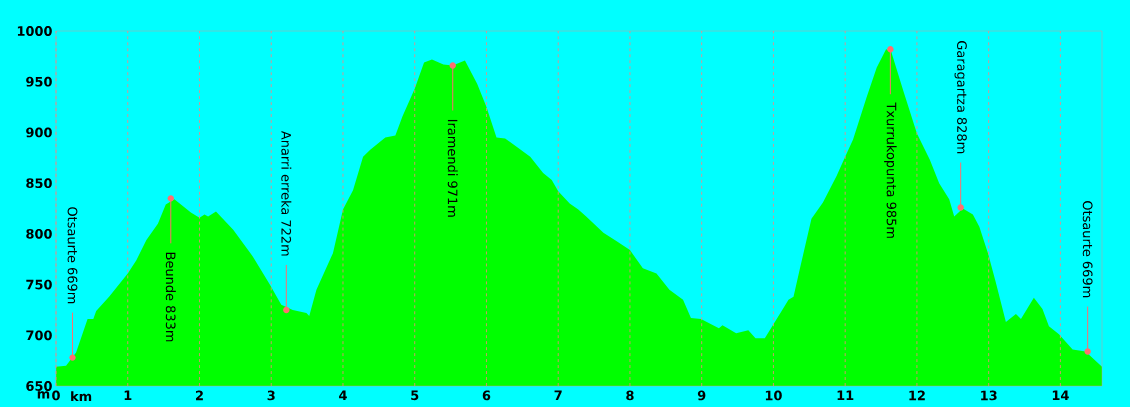 The width and height of the screenshot is (1130, 407). Describe the element at coordinates (415, 395) in the screenshot. I see `x-tick-label: 5` at that location.